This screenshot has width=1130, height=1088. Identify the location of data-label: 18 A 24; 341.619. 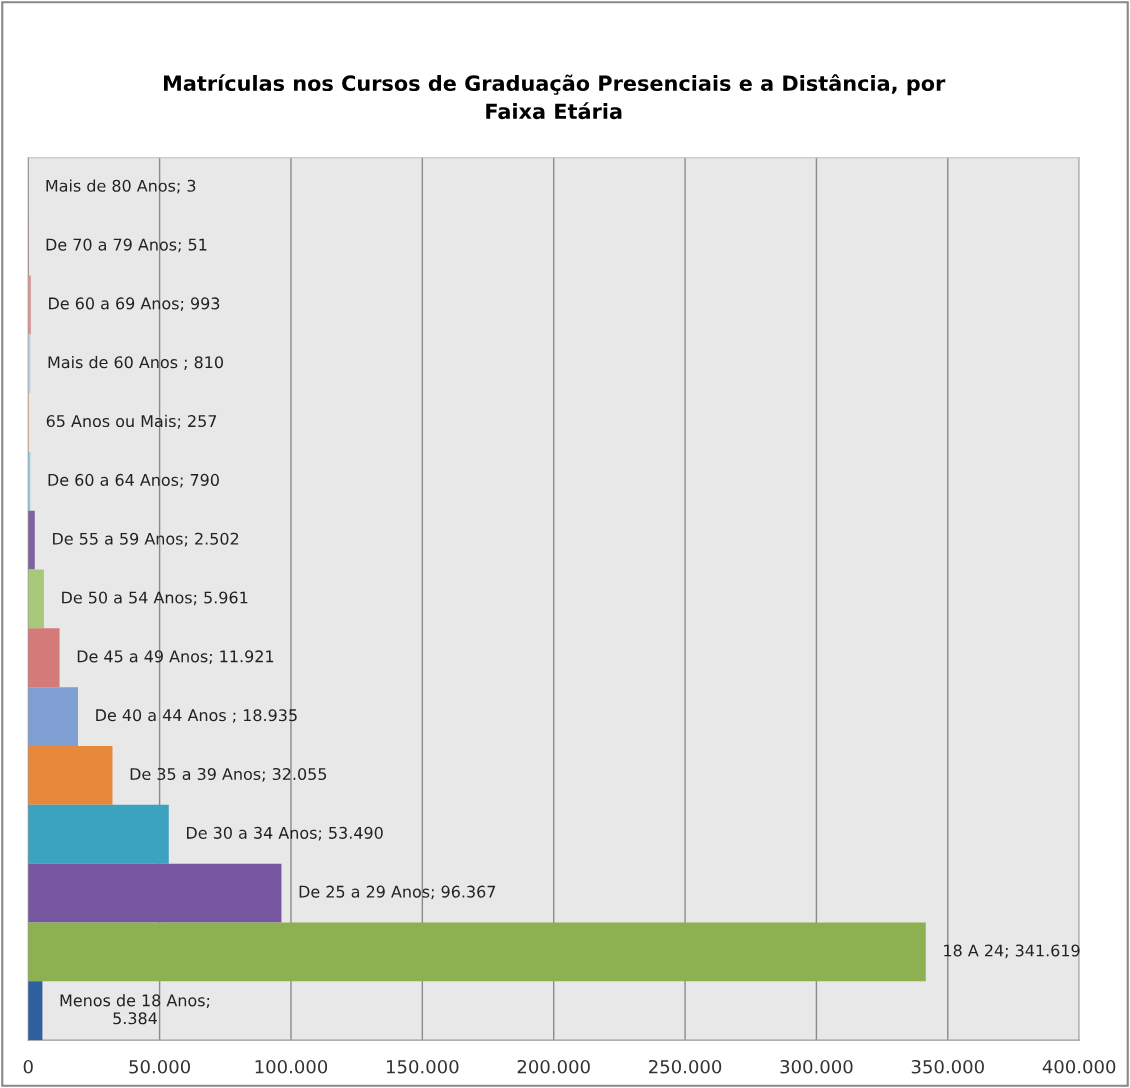
(1012, 951).